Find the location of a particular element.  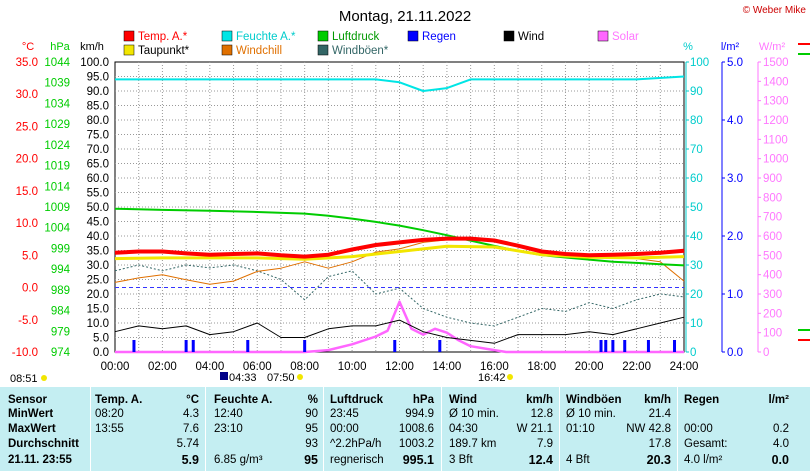

table-cell: 5.74 is located at coordinates (187, 444).